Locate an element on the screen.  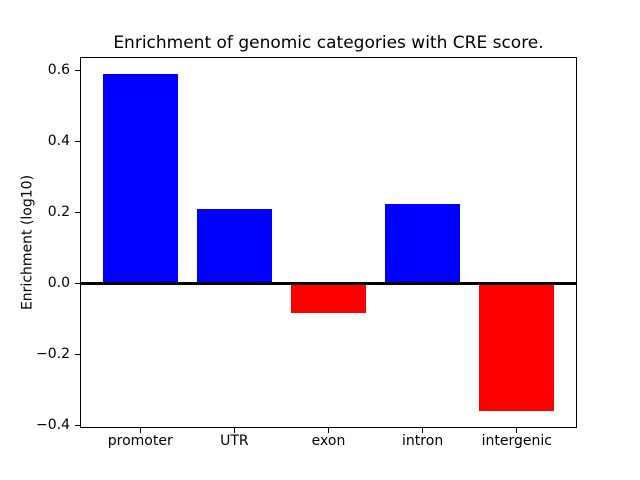
x-tick-label: UTR is located at coordinates (234, 441).